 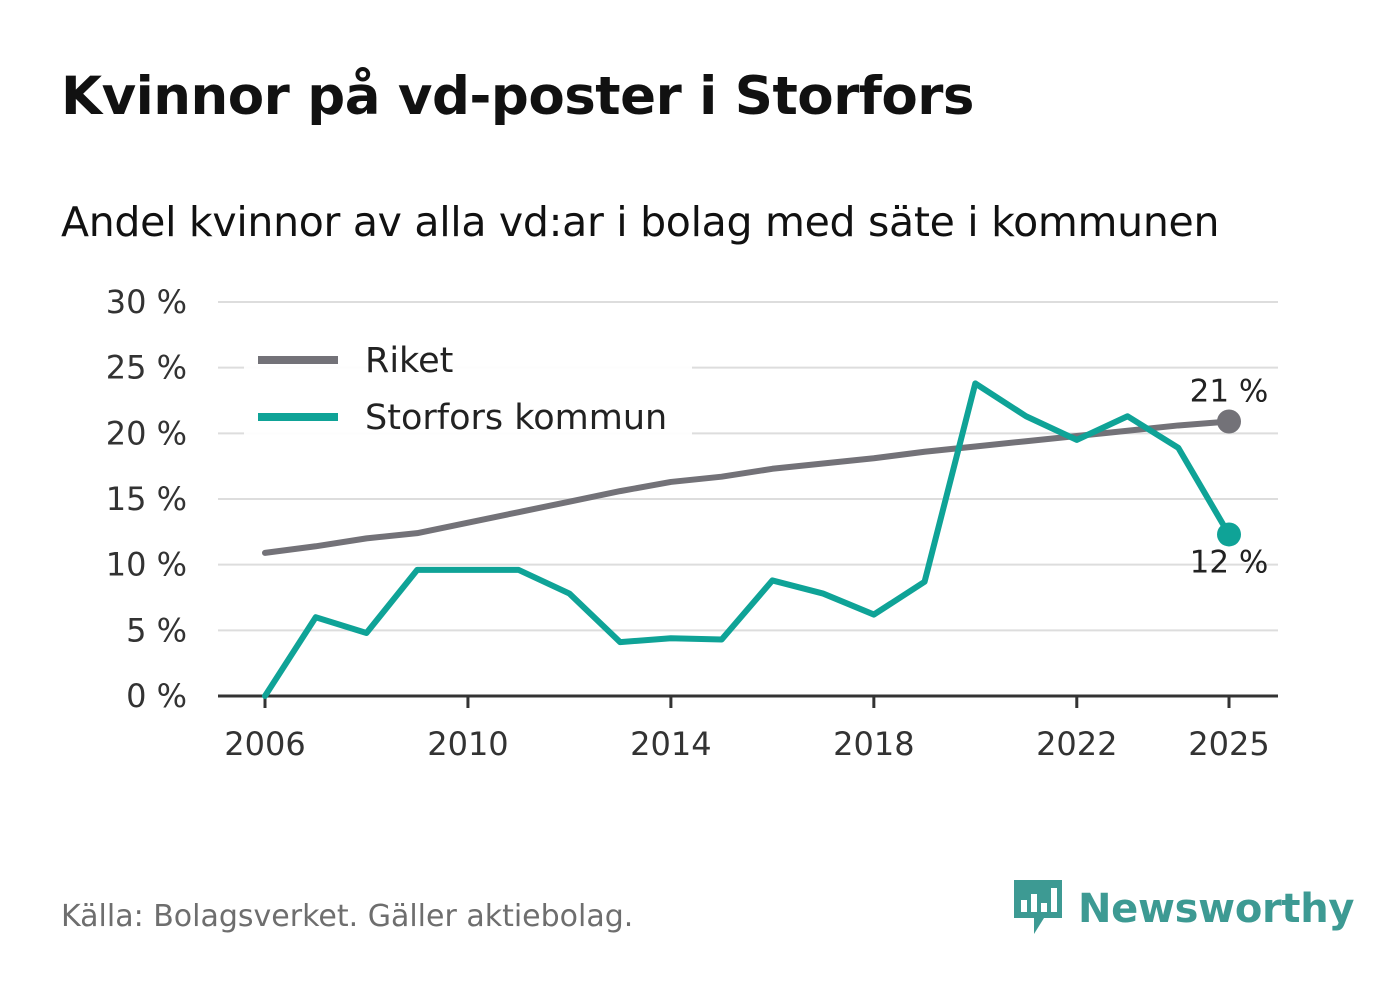 What do you see at coordinates (1038, 909) in the screenshot?
I see `newsworthy-logo-icon` at bounding box center [1038, 909].